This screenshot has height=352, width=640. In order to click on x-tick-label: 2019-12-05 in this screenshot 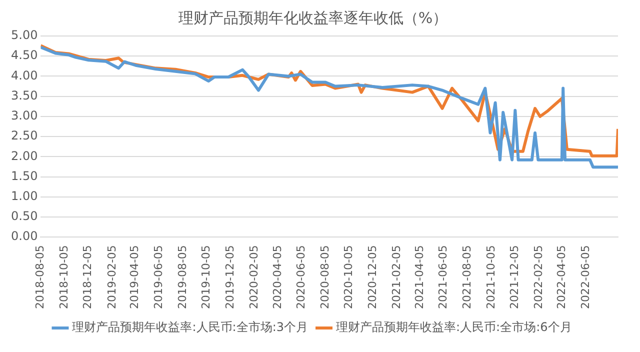, I will do `click(229, 277)`.